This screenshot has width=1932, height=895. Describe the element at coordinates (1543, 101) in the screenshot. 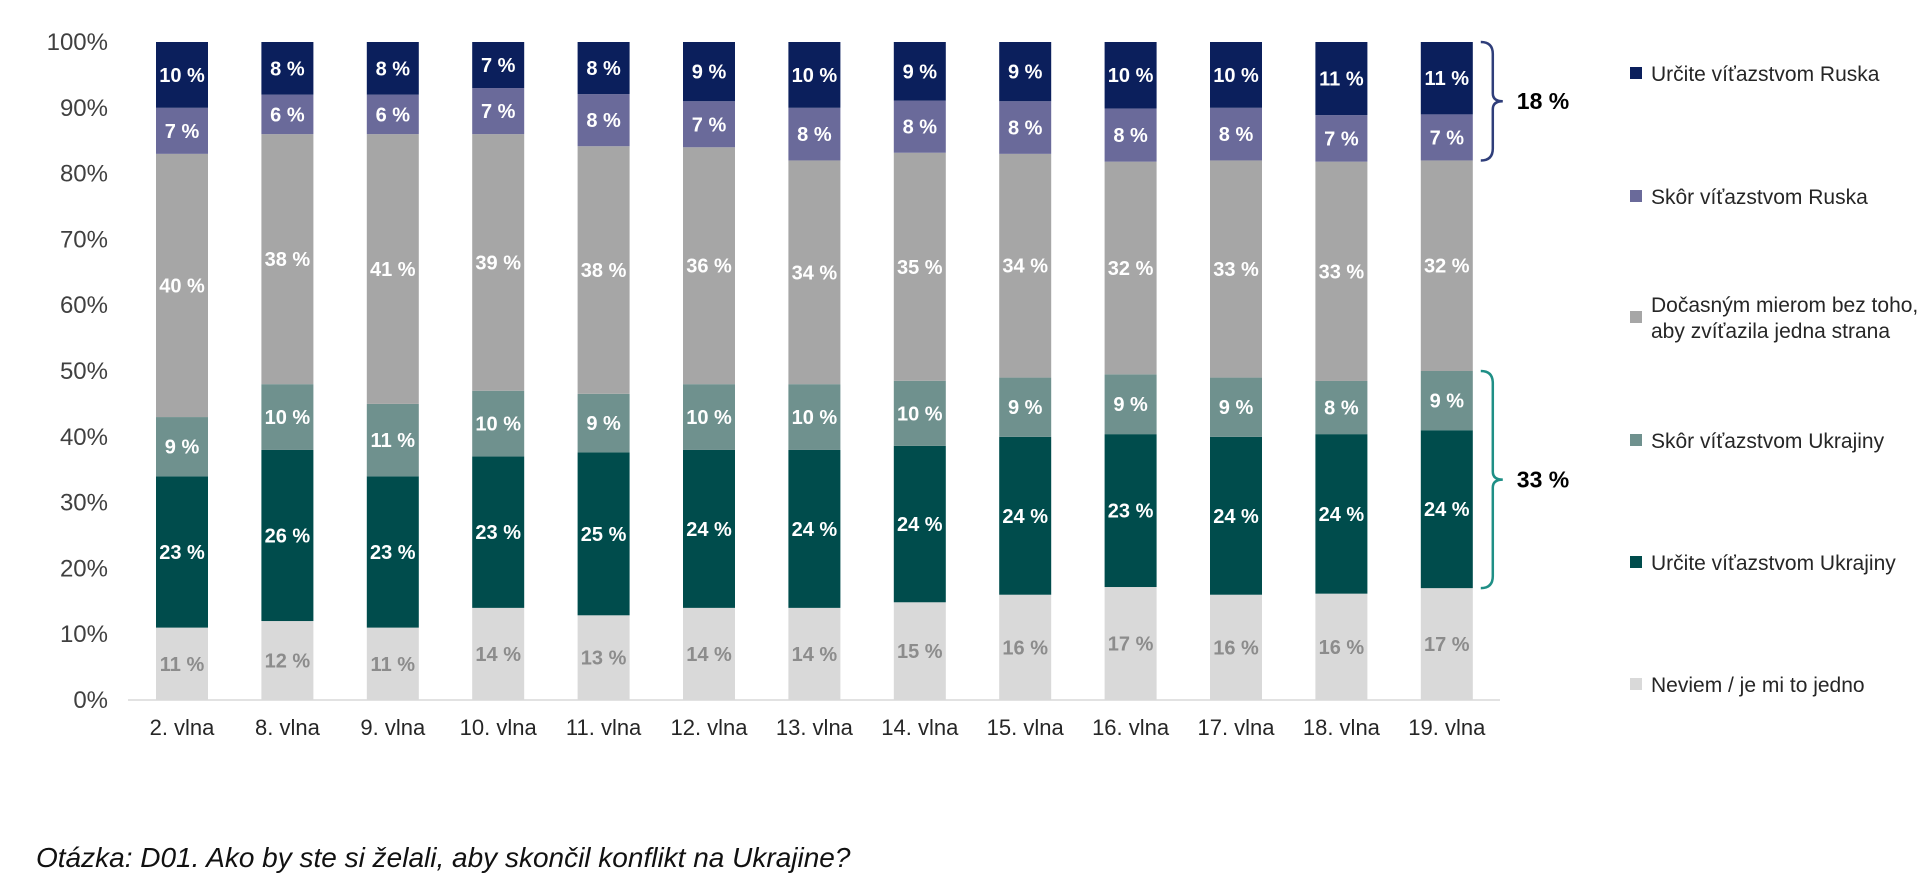

I see `bracket-total-label: 18 %` at that location.